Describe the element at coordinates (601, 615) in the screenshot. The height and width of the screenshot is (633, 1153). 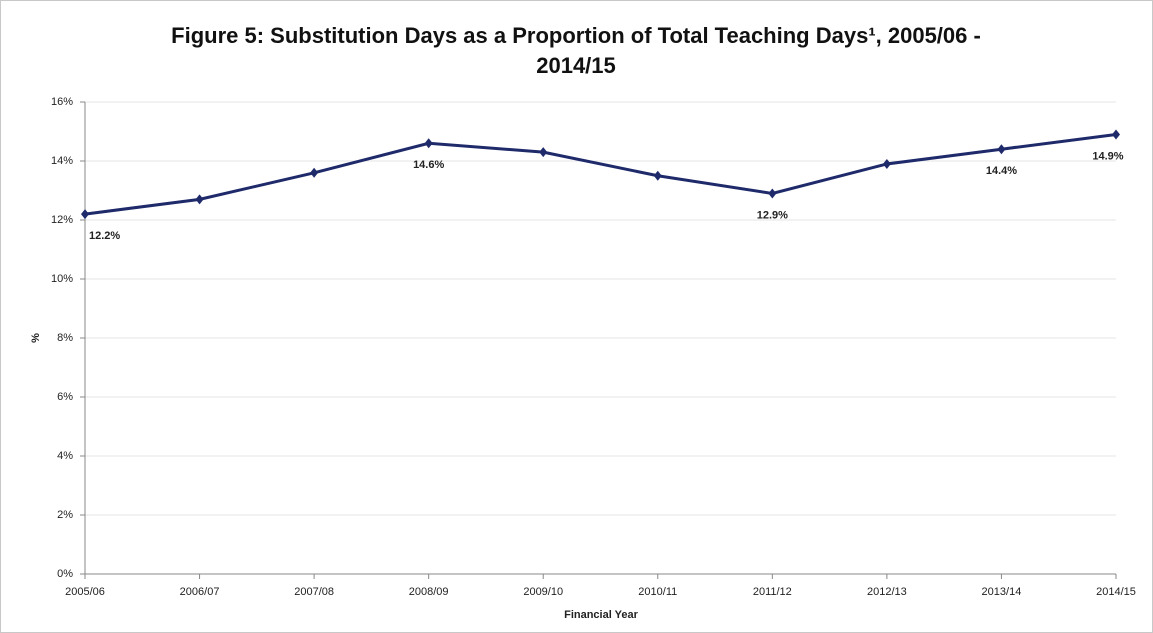
I see `x-axis-label: Financial Year` at that location.